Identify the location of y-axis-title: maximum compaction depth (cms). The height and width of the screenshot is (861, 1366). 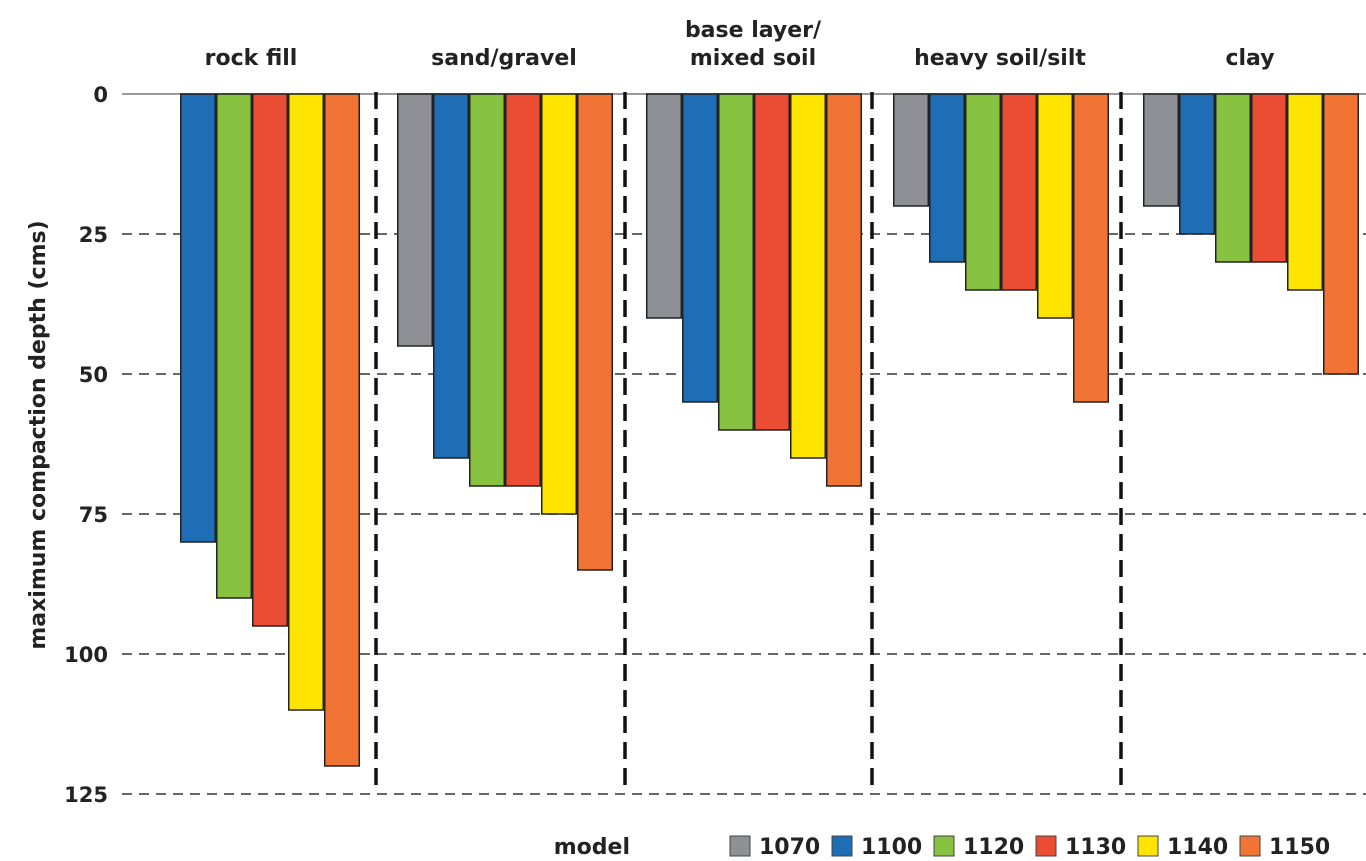
(38, 434).